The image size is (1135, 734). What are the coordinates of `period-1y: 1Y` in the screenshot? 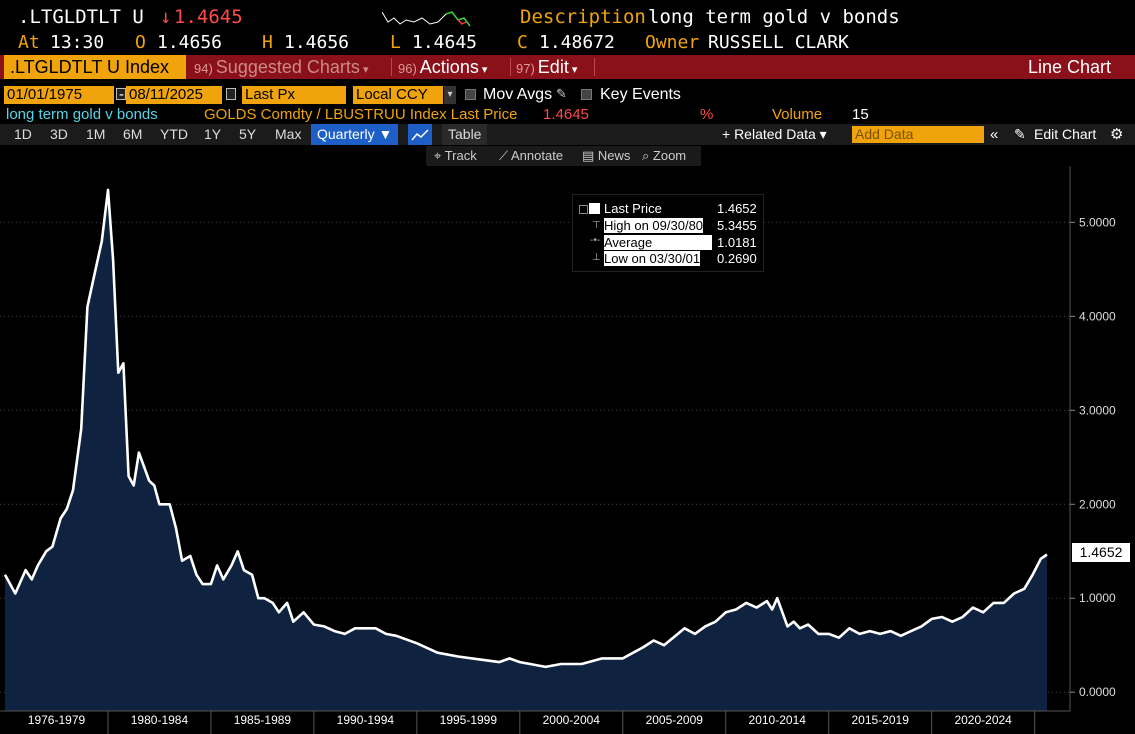 It's located at (213, 134).